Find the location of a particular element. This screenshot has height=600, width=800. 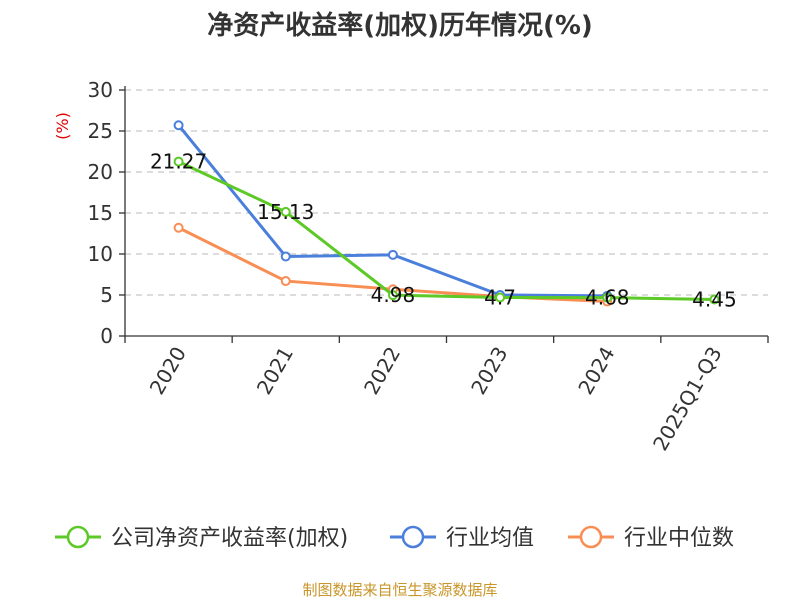

y-tick-label: 20 is located at coordinates (100, 172).